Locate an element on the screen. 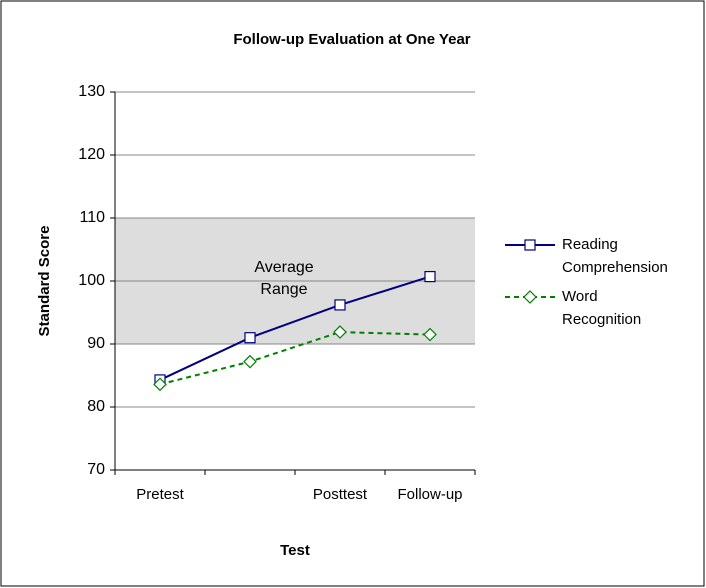 This screenshot has width=706, height=588. y-tick-label: 130 is located at coordinates (91, 91).